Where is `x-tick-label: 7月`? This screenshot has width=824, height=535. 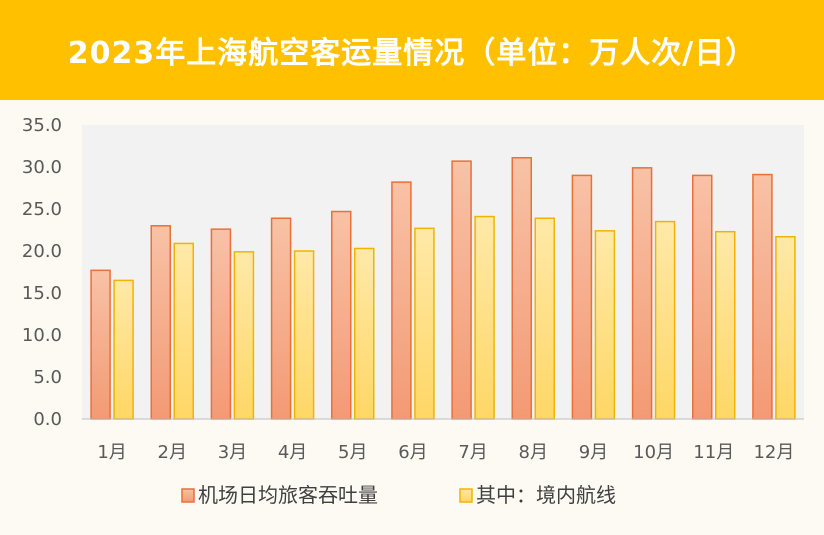
x-tick-label: 7月 is located at coordinates (472, 452).